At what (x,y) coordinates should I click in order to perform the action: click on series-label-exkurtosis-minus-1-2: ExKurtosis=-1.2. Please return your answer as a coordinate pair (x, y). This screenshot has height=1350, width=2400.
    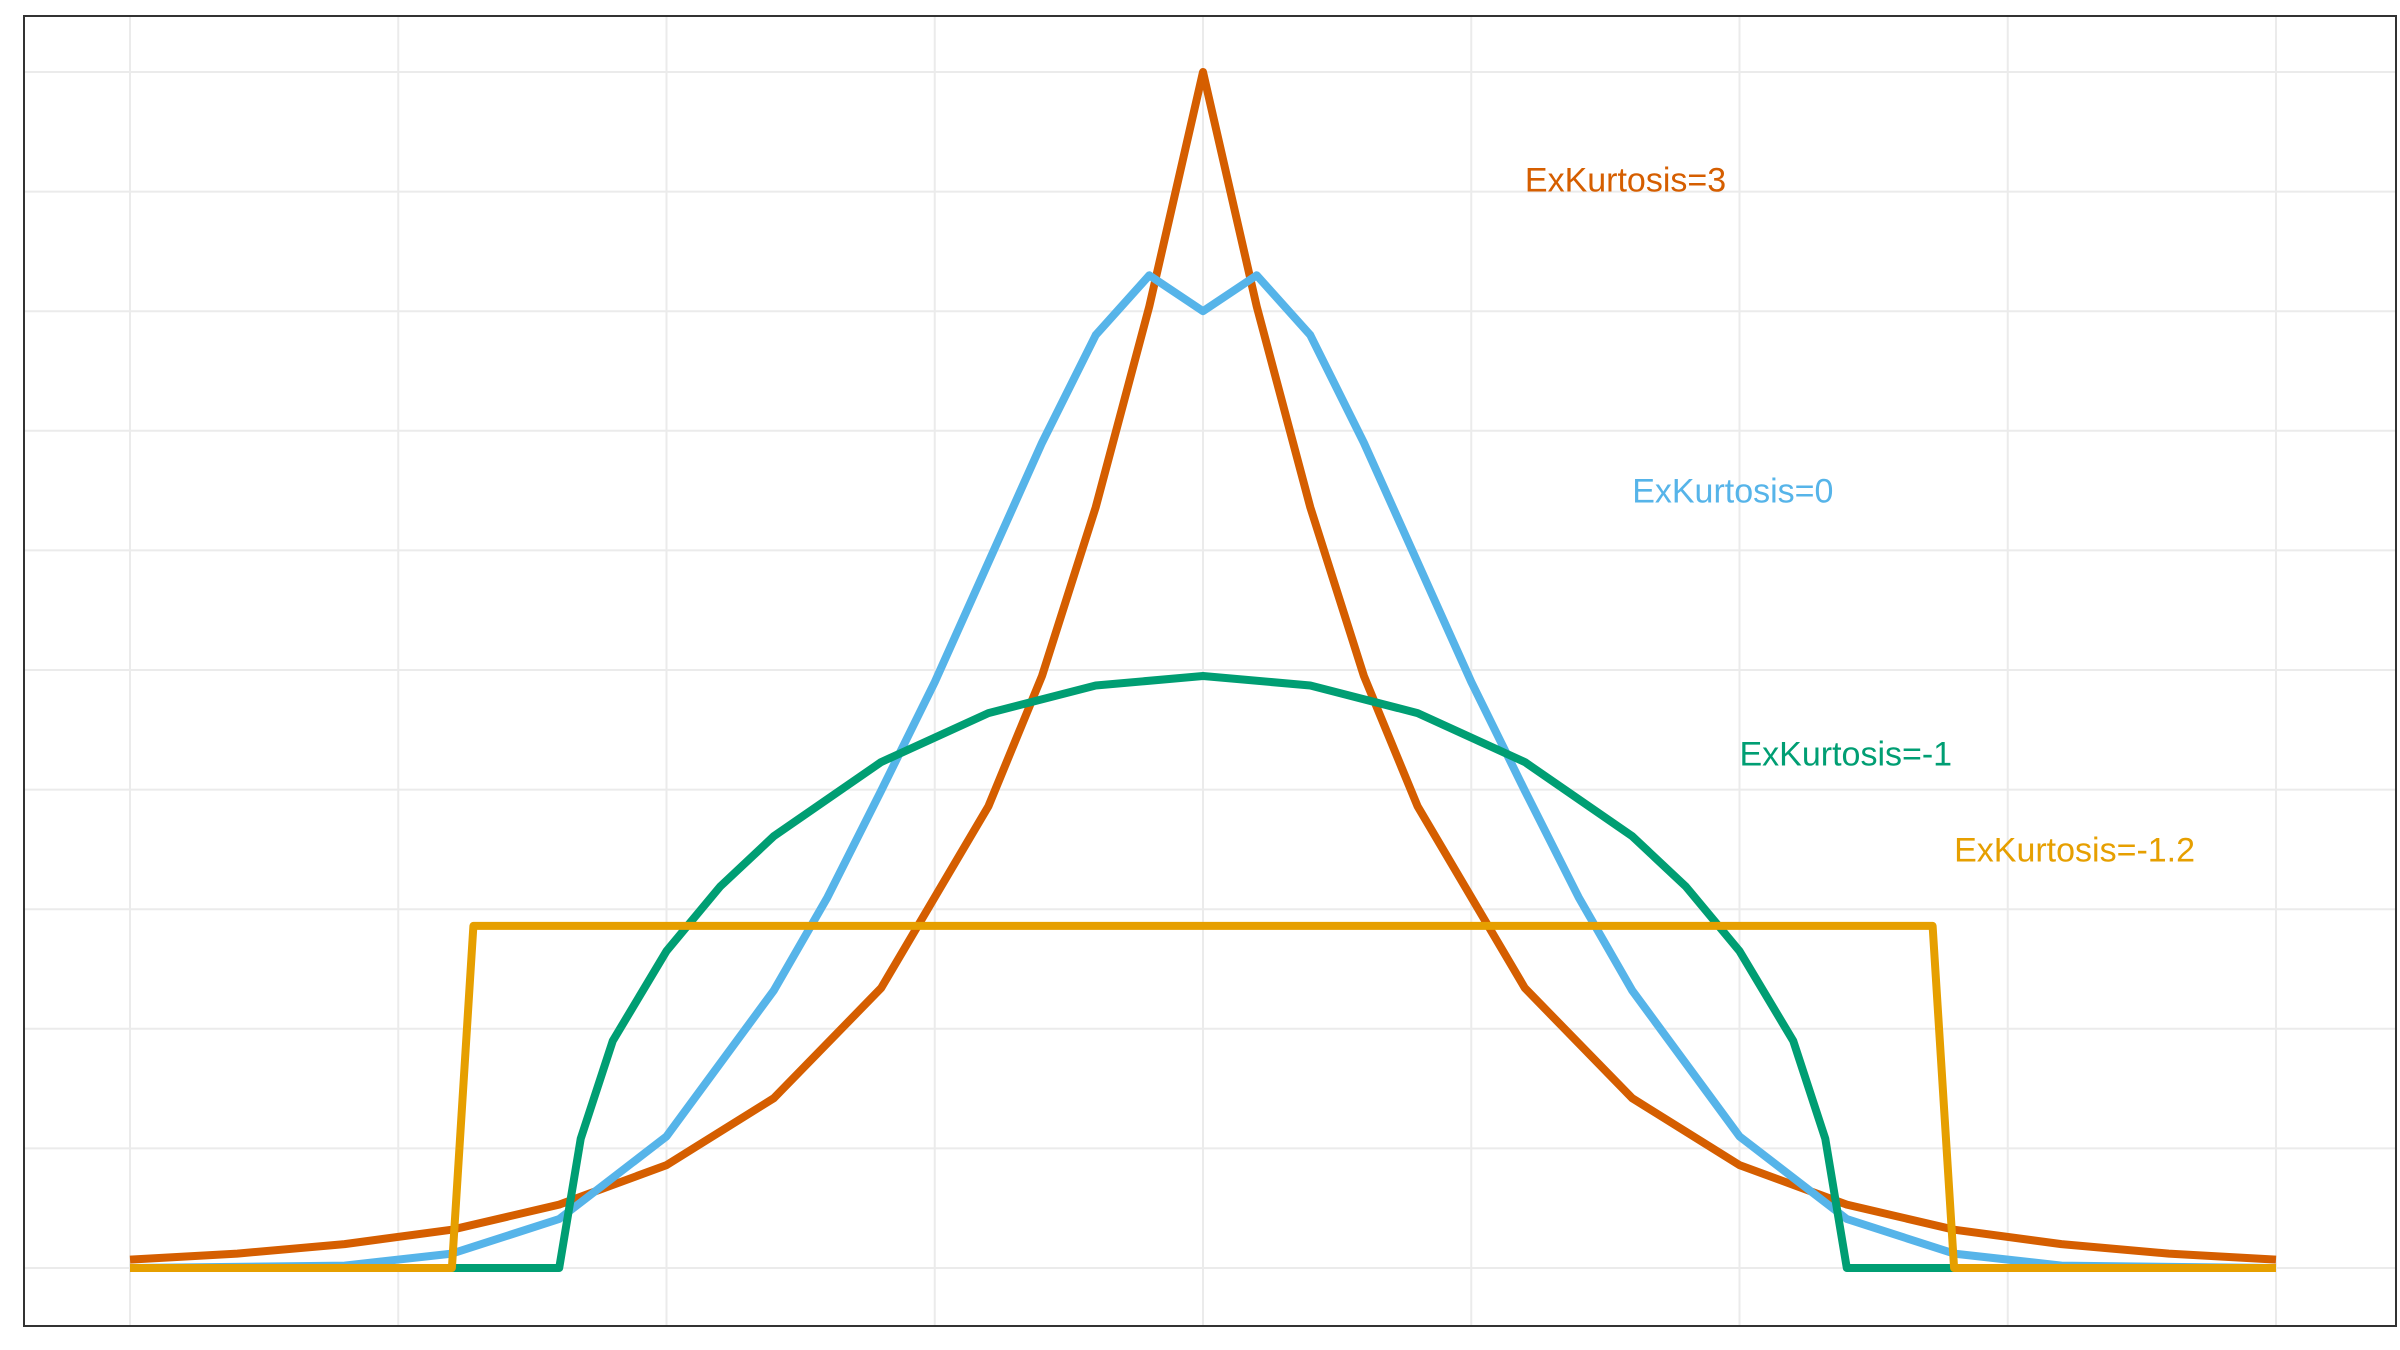
    Looking at the image, I should click on (2074, 850).